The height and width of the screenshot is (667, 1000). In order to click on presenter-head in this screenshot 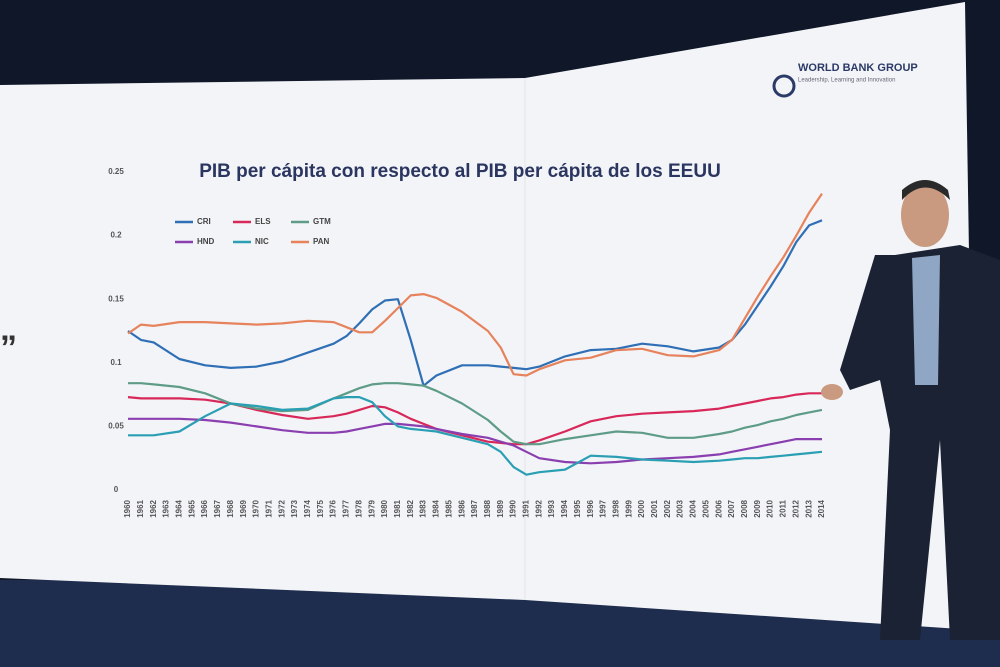, I will do `click(925, 215)`.